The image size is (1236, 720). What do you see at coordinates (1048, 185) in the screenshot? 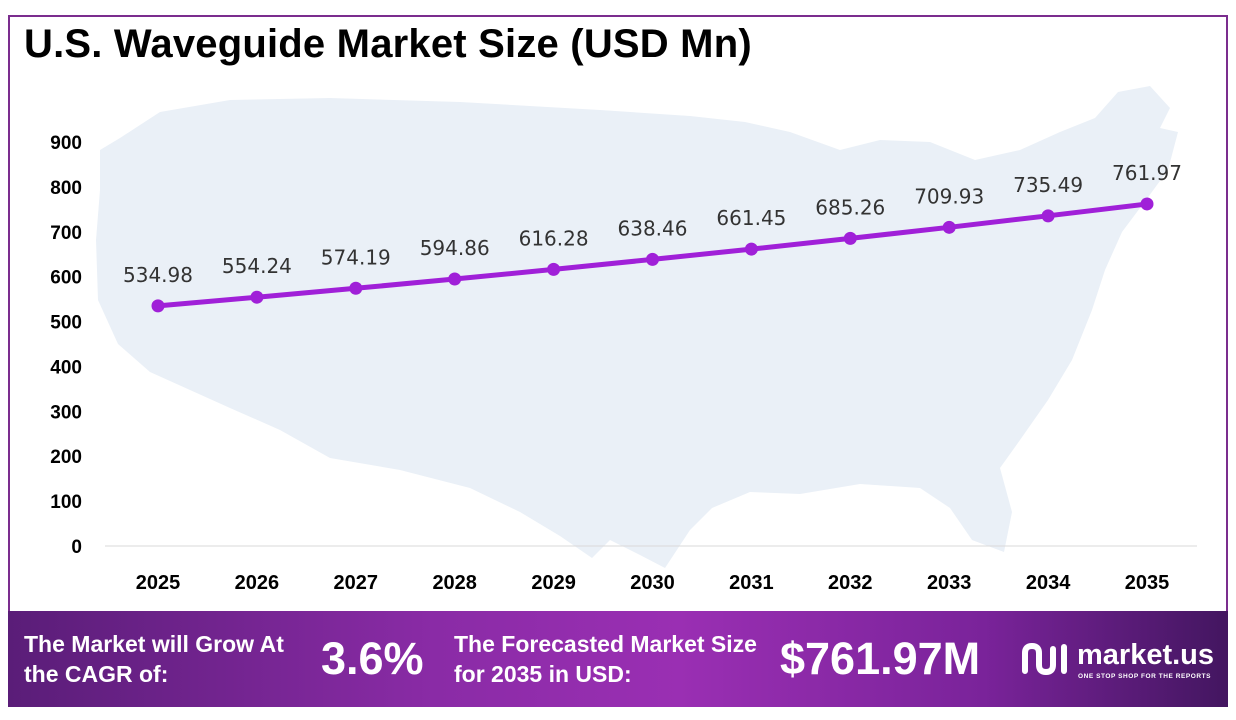
I see `data-label: 735.49` at bounding box center [1048, 185].